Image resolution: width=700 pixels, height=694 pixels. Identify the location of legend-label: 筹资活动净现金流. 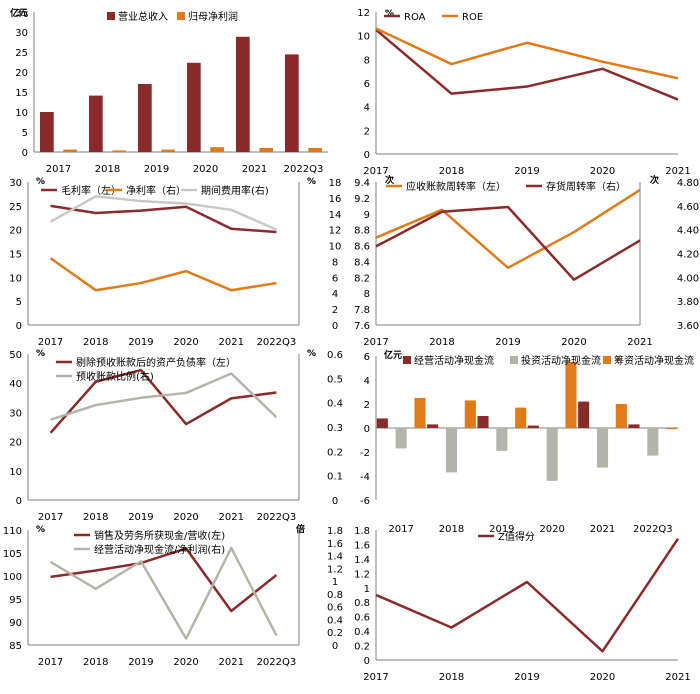
(654, 360).